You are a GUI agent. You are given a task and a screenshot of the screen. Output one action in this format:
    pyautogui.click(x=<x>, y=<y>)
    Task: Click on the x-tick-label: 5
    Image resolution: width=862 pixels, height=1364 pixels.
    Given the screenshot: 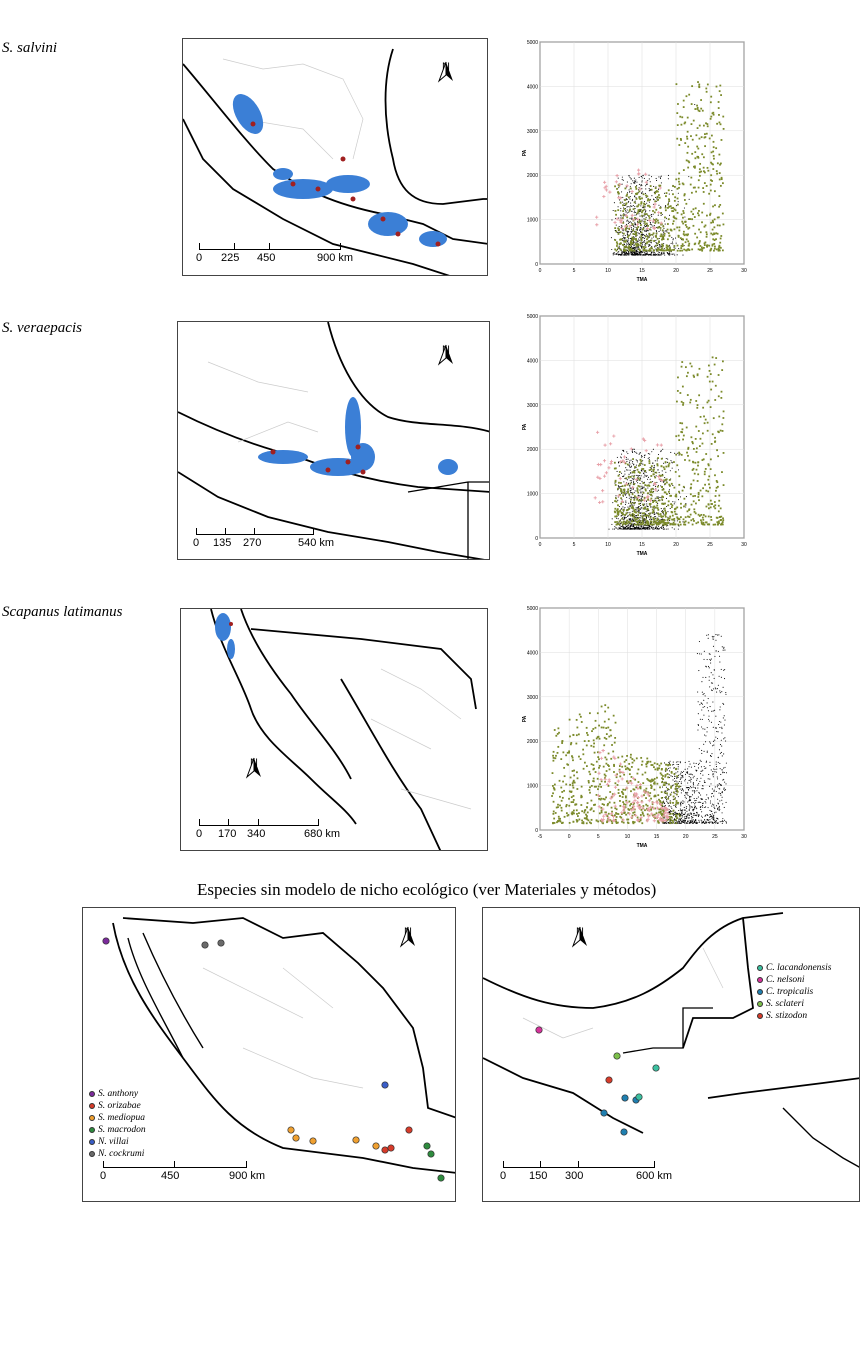 What is the action you would take?
    pyautogui.click(x=598, y=837)
    